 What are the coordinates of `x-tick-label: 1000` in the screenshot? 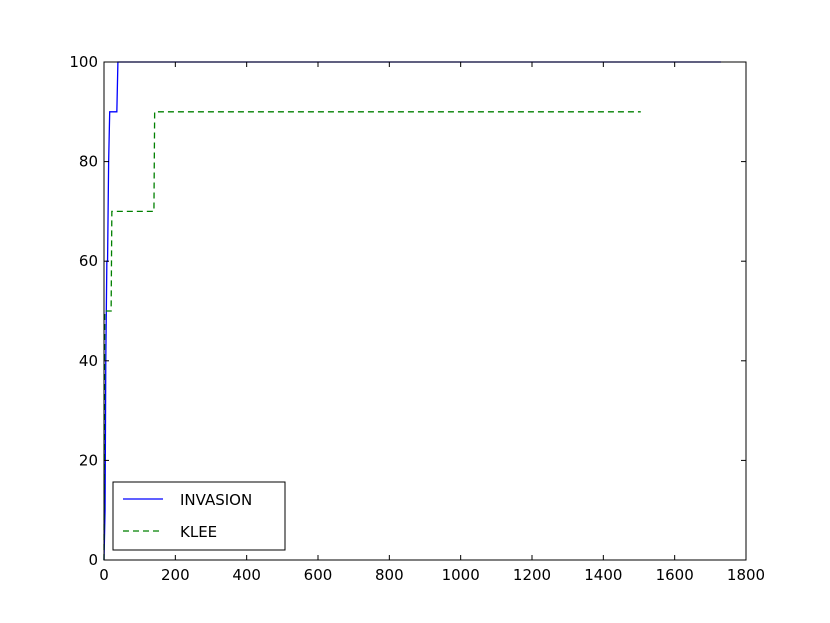 It's located at (461, 575).